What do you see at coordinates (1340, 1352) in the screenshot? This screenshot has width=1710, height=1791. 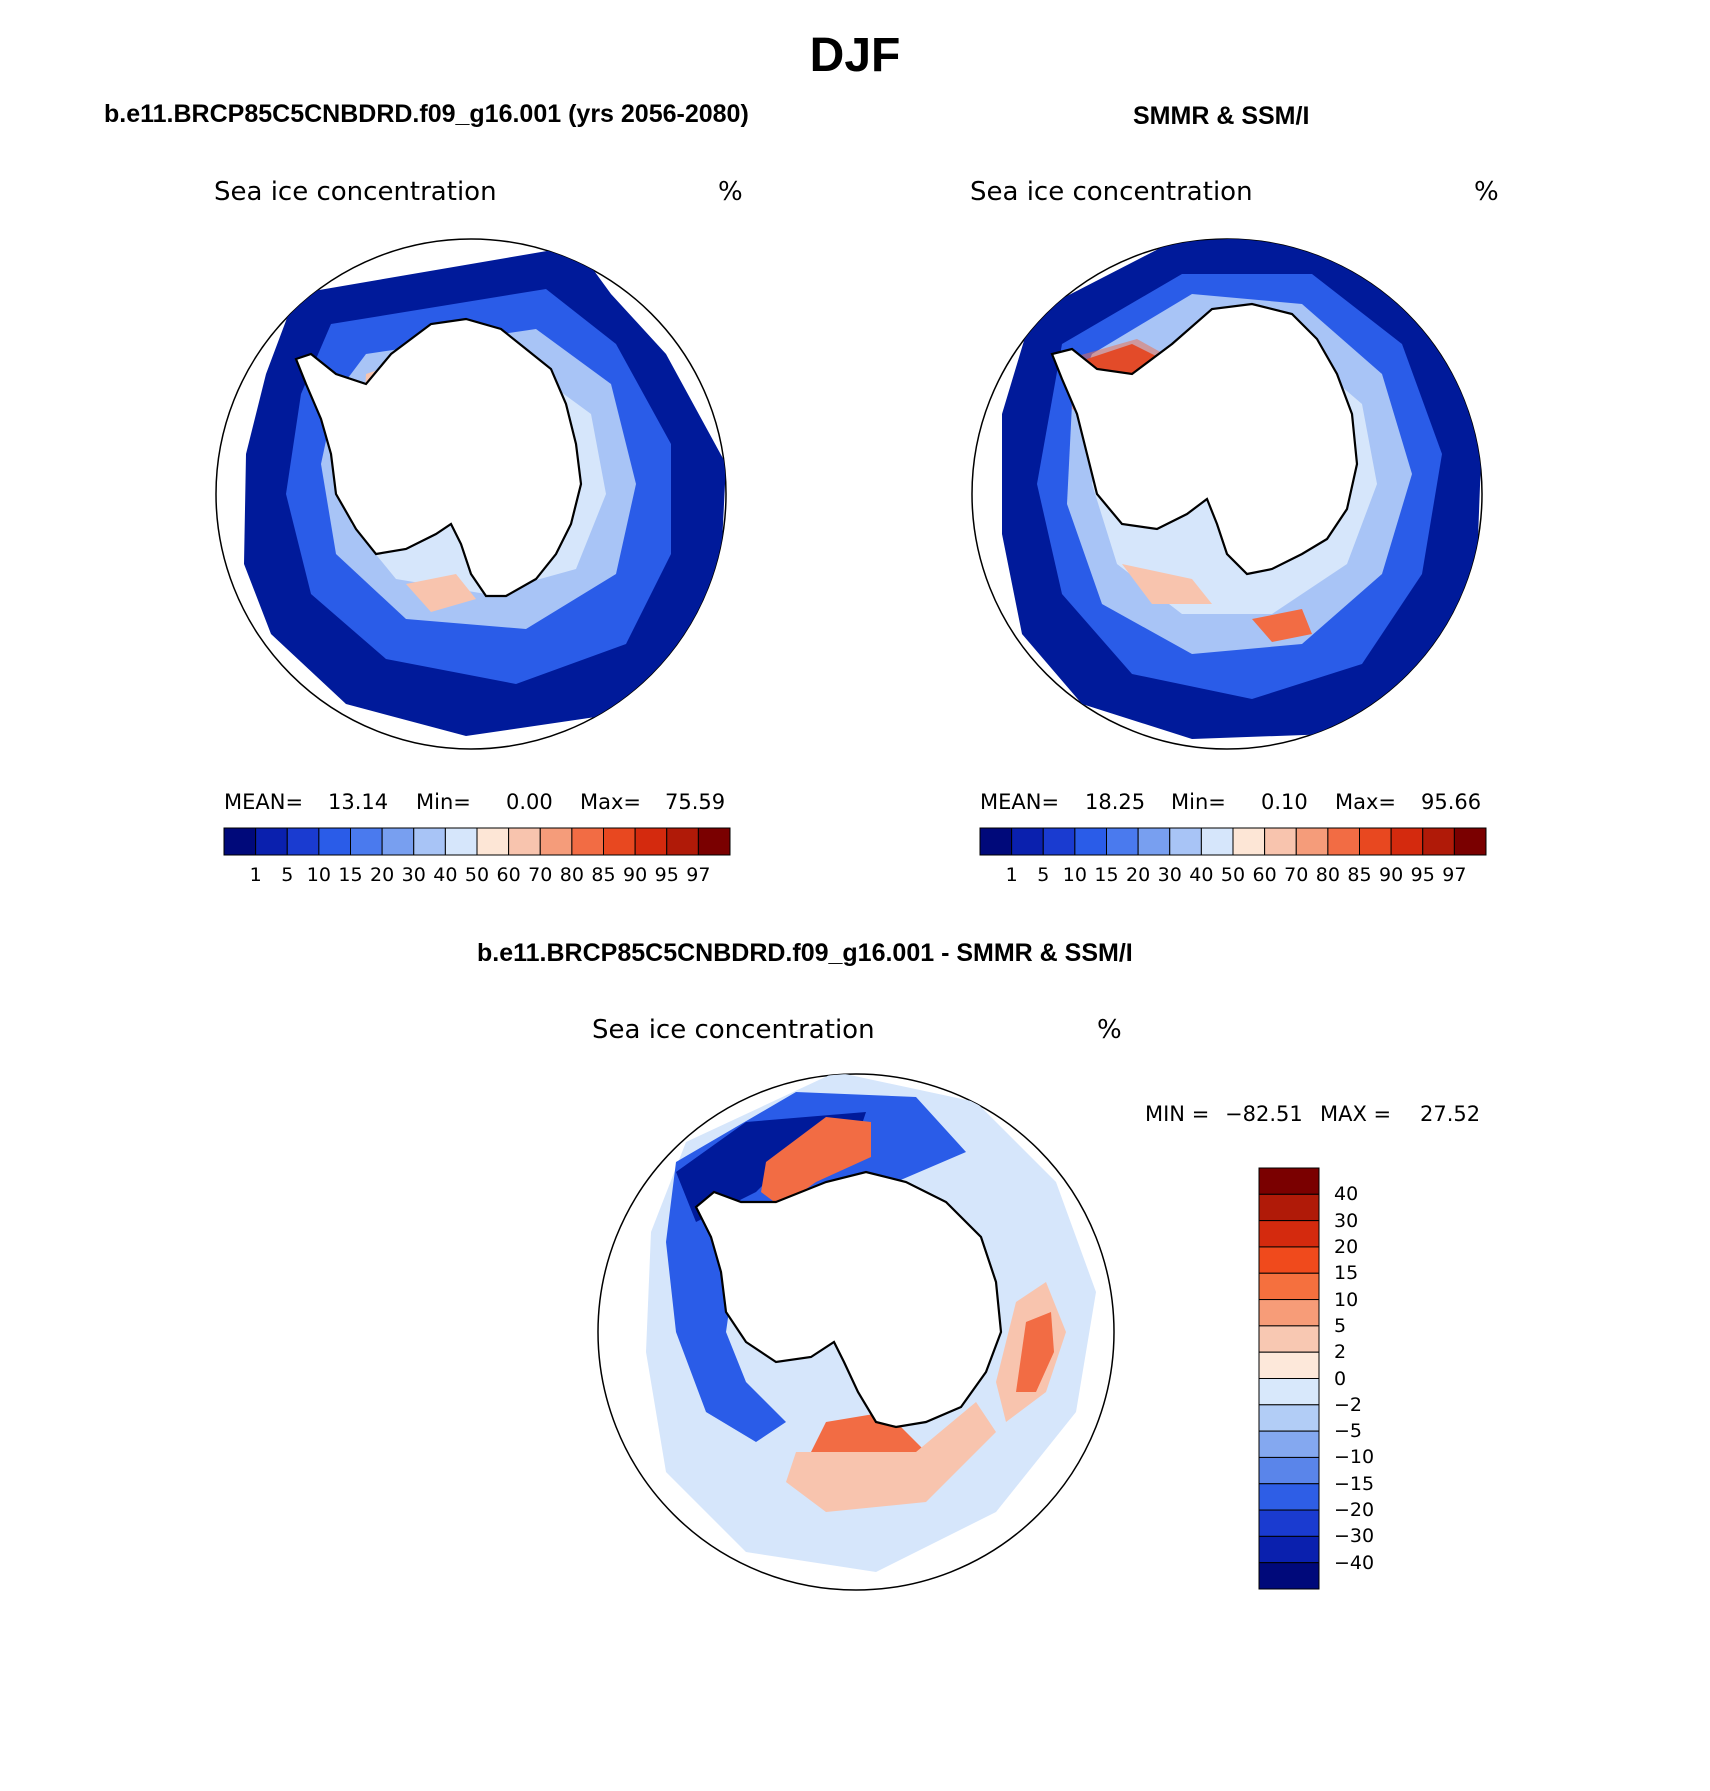 I see `diff-colorbar-tick-label: 2` at bounding box center [1340, 1352].